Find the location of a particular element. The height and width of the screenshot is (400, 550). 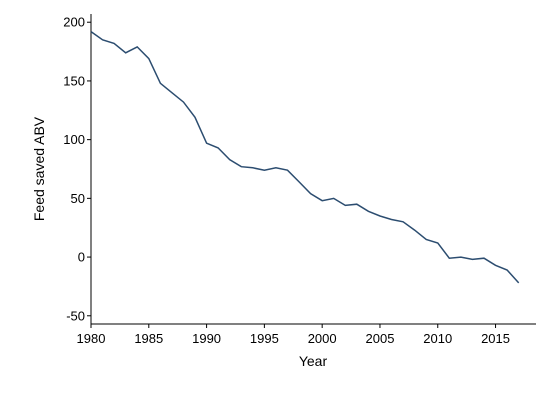

y-tick-label: 0 is located at coordinates (81, 257).